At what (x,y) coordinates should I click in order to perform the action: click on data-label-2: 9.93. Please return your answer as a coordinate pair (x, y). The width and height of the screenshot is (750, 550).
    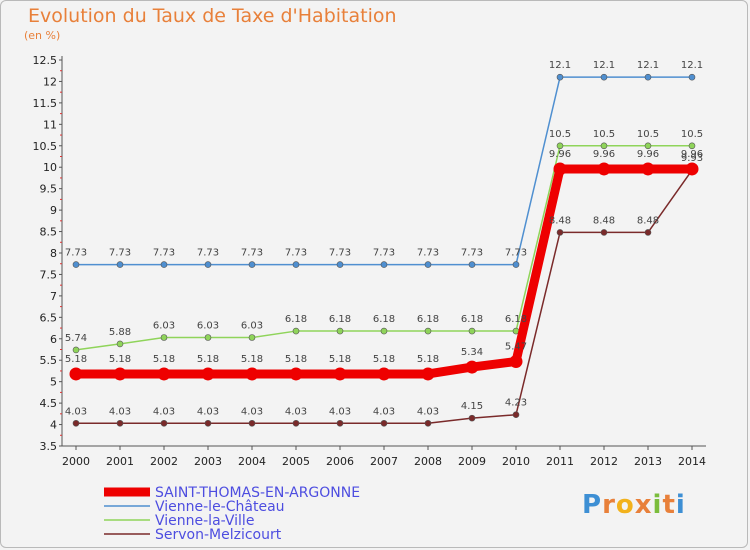
    Looking at the image, I should click on (692, 158).